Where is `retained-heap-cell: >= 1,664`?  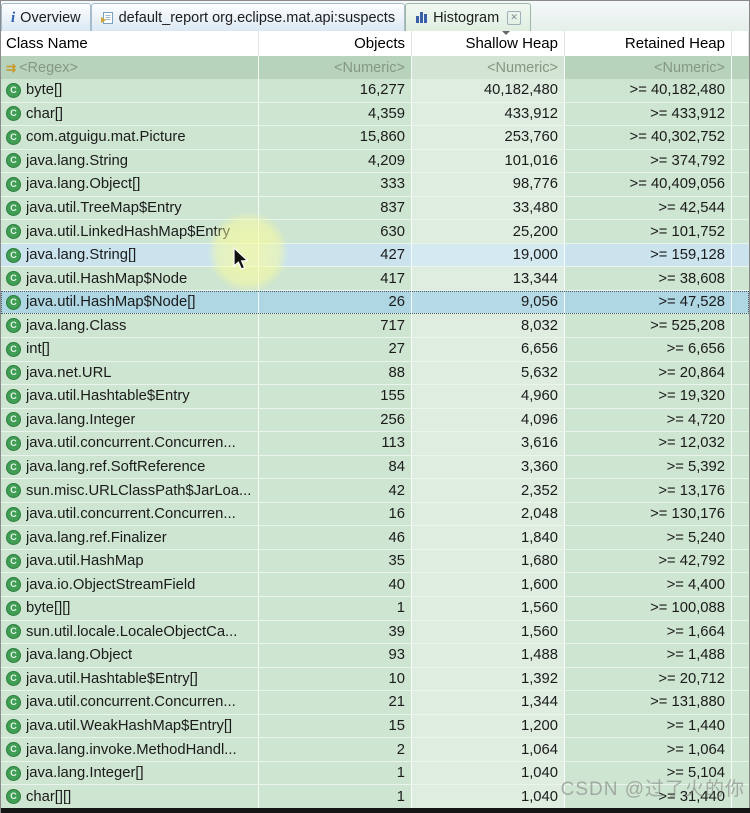
retained-heap-cell: >= 1,664 is located at coordinates (648, 632).